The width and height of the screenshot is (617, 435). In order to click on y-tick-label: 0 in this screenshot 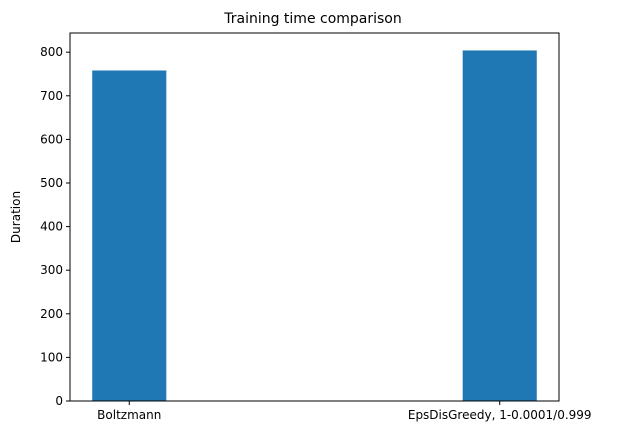, I will do `click(59, 401)`.